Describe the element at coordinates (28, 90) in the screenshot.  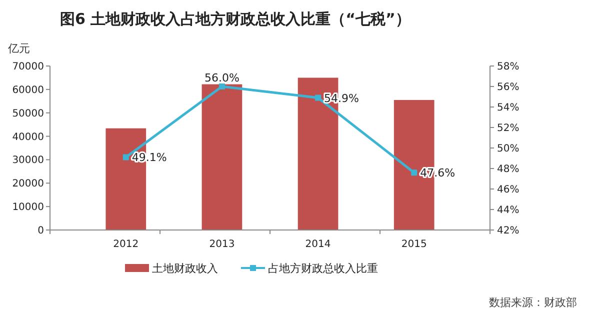
I see `y-tick-label: 60000` at that location.